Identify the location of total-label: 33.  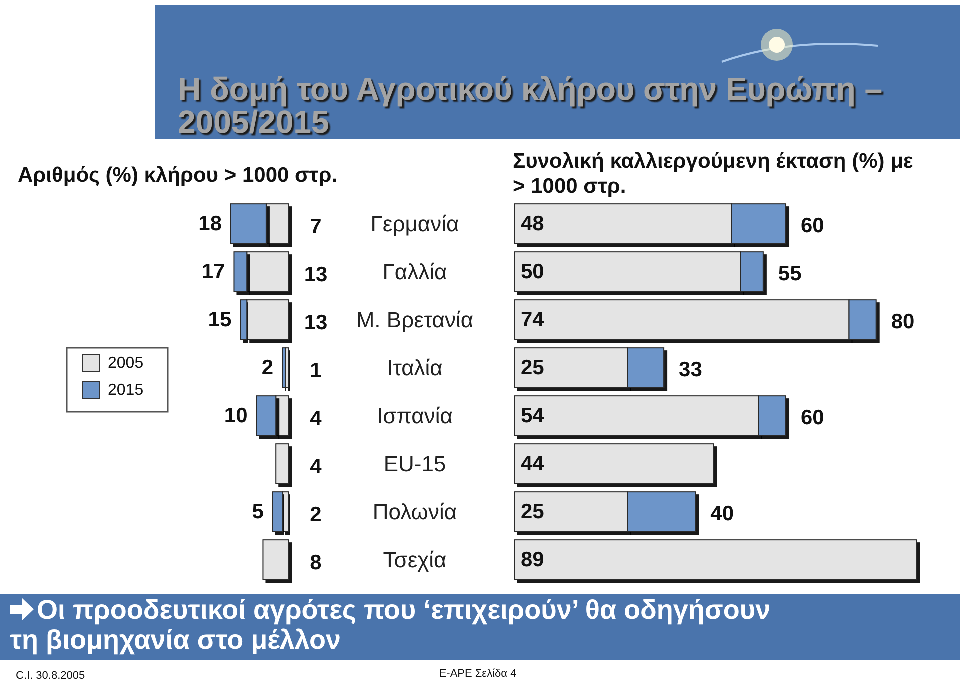
(690, 370).